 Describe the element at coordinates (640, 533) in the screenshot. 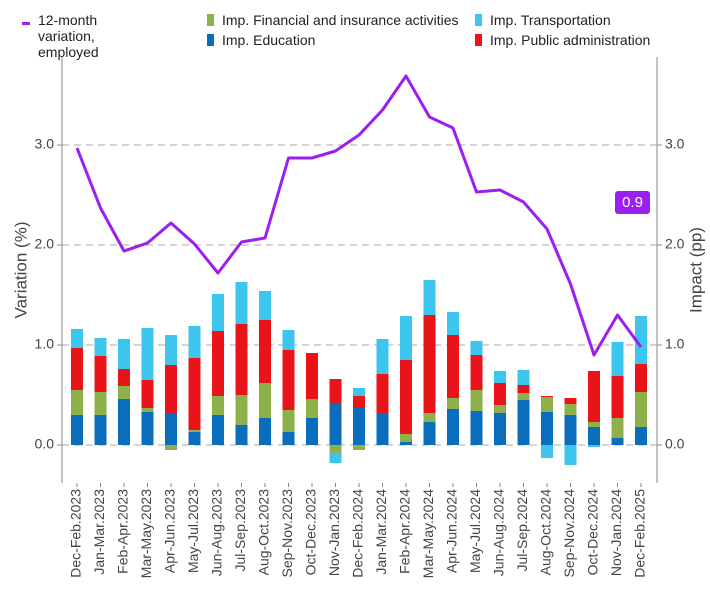

I see `x-tick-label: Dec-Feb.2025` at that location.